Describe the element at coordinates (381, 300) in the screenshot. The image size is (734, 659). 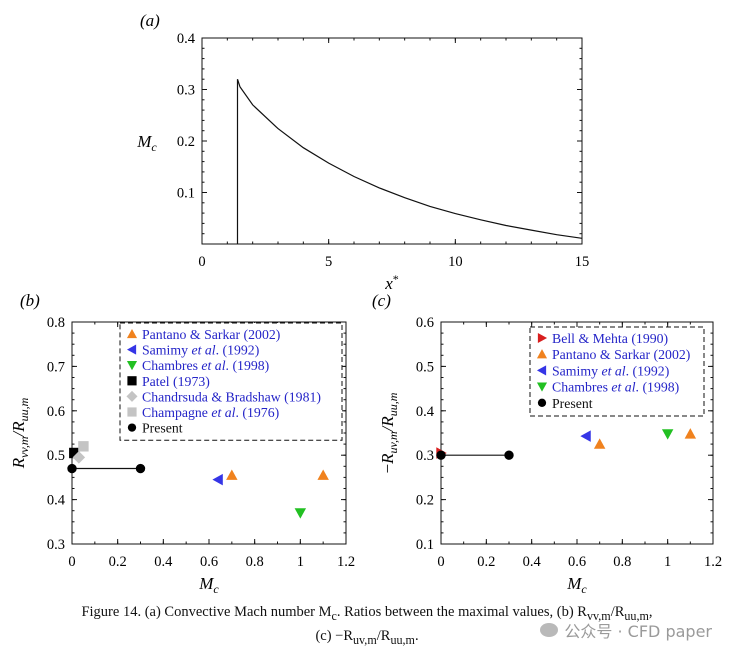
I see `panel-label: (c)` at that location.